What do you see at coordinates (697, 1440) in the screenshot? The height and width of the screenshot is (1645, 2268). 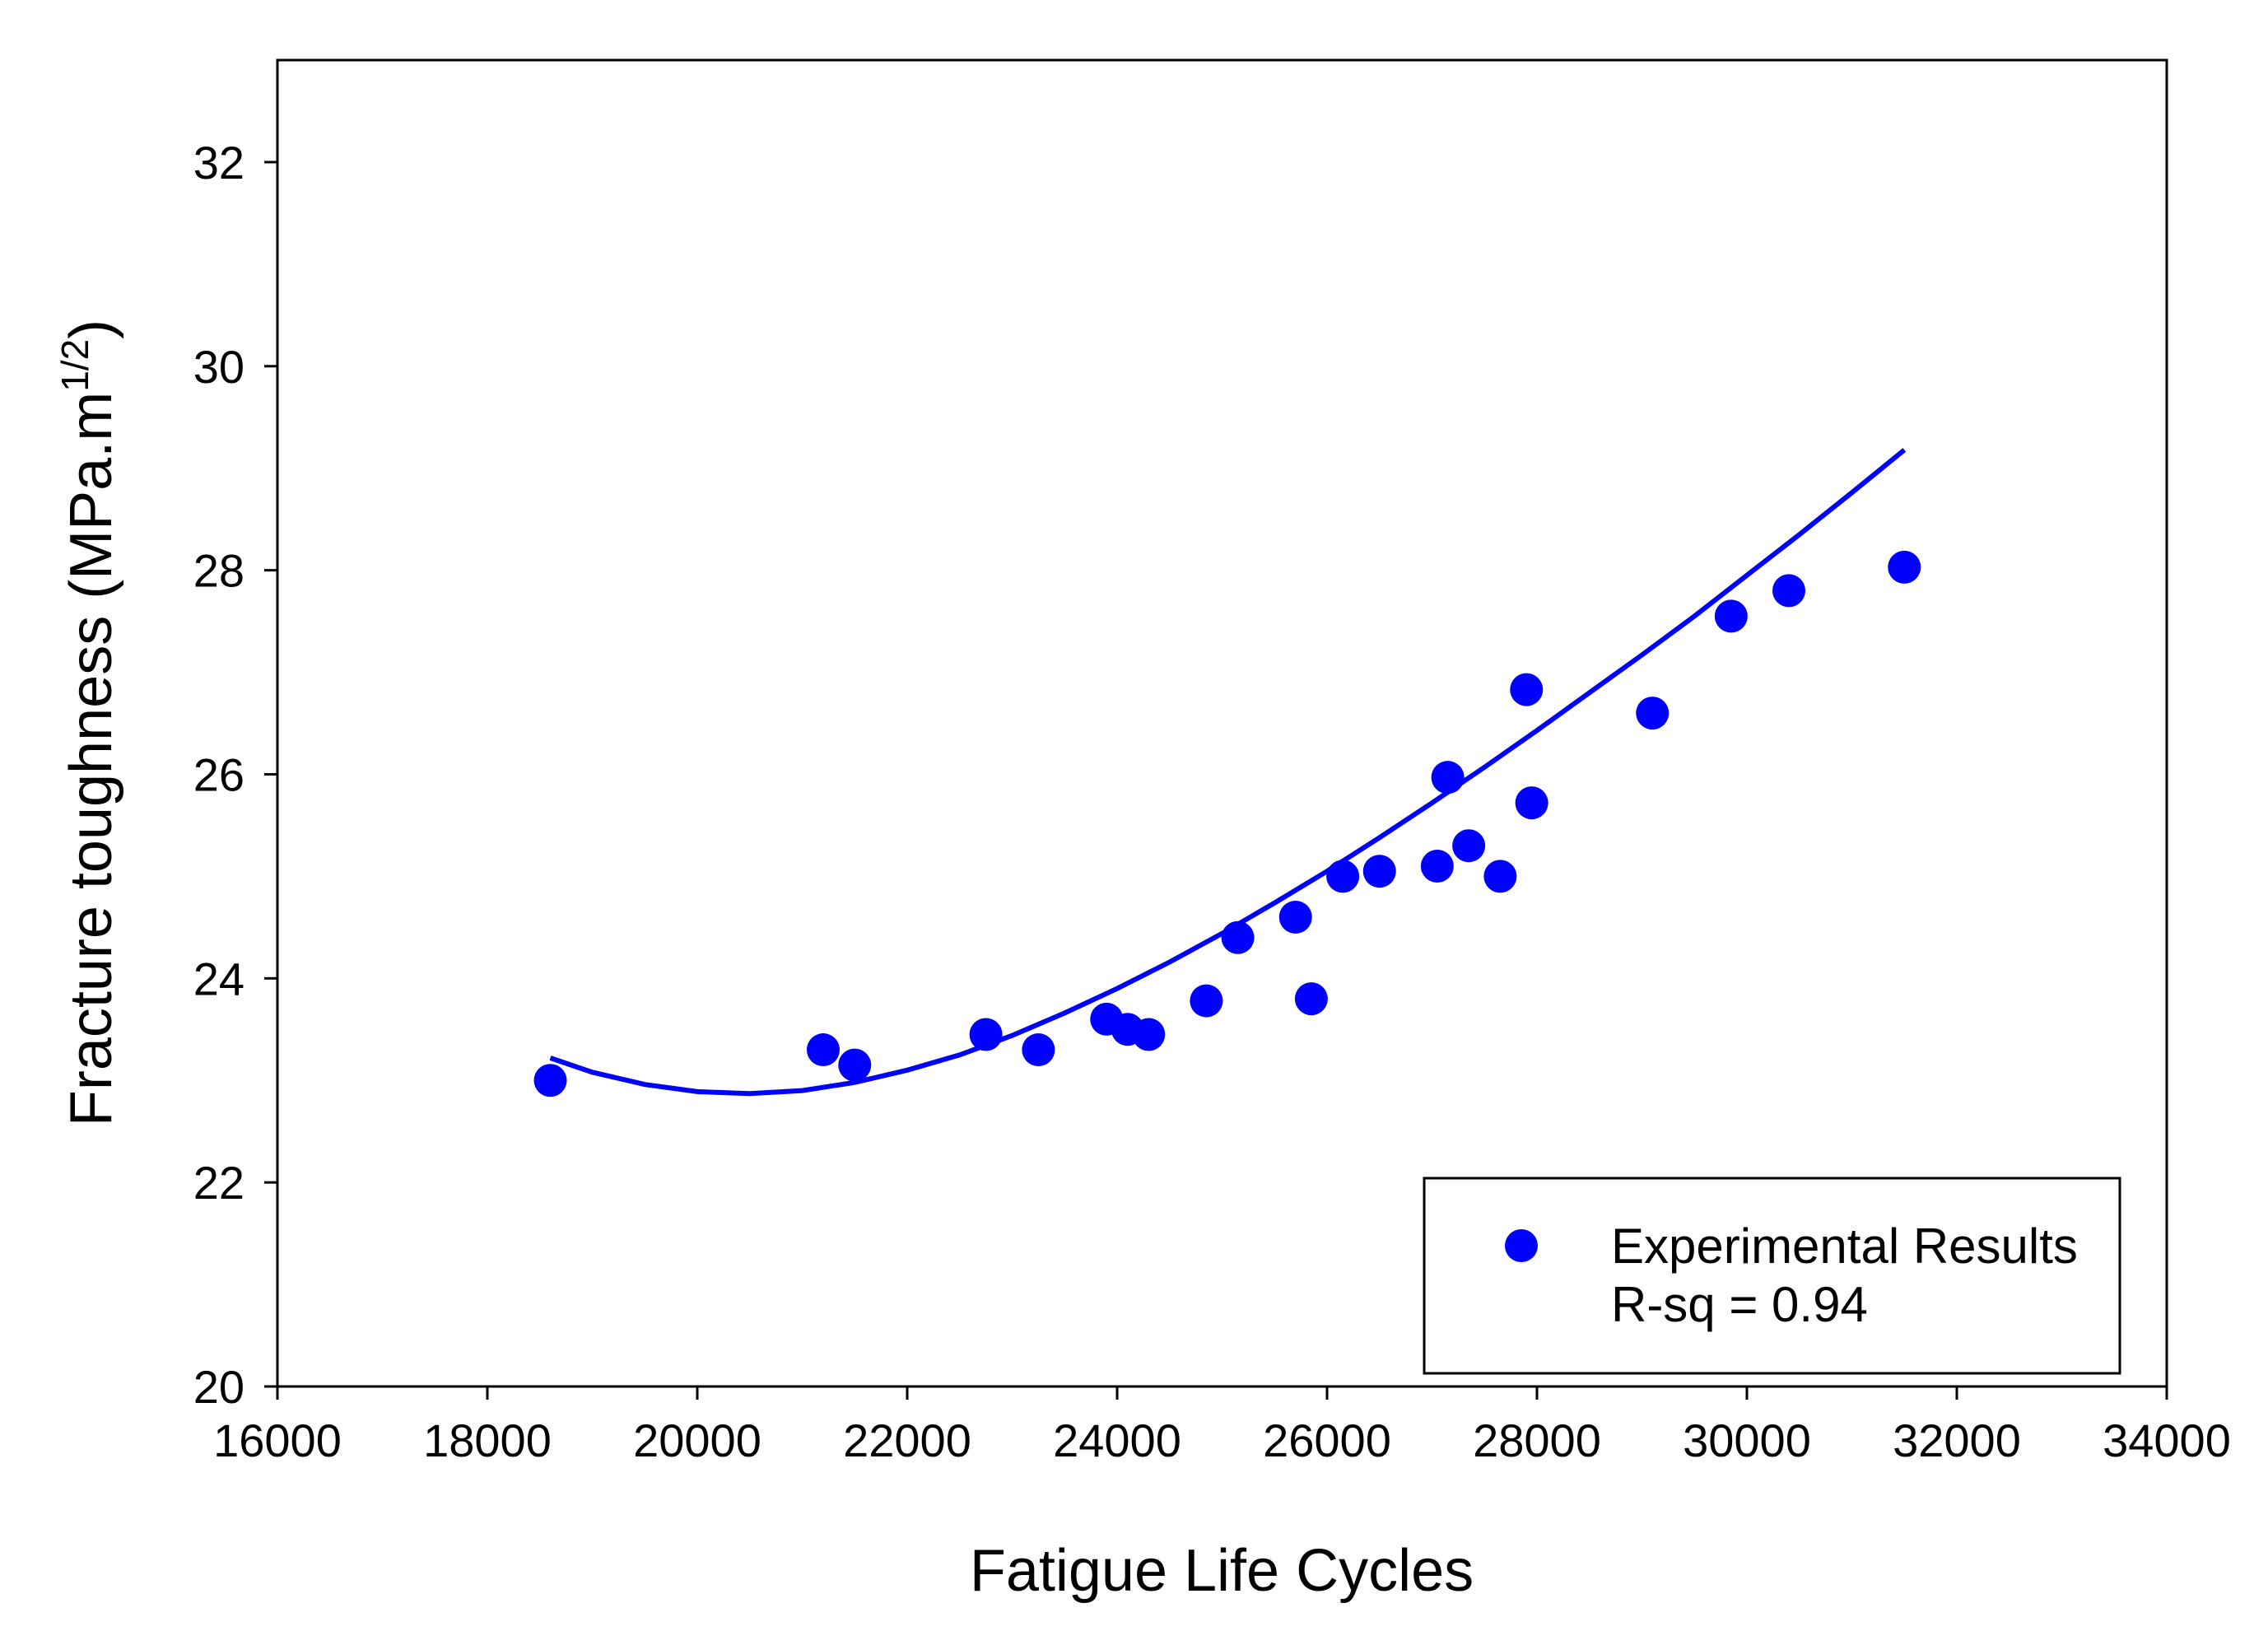 I see `x-tick-label: 20000` at bounding box center [697, 1440].